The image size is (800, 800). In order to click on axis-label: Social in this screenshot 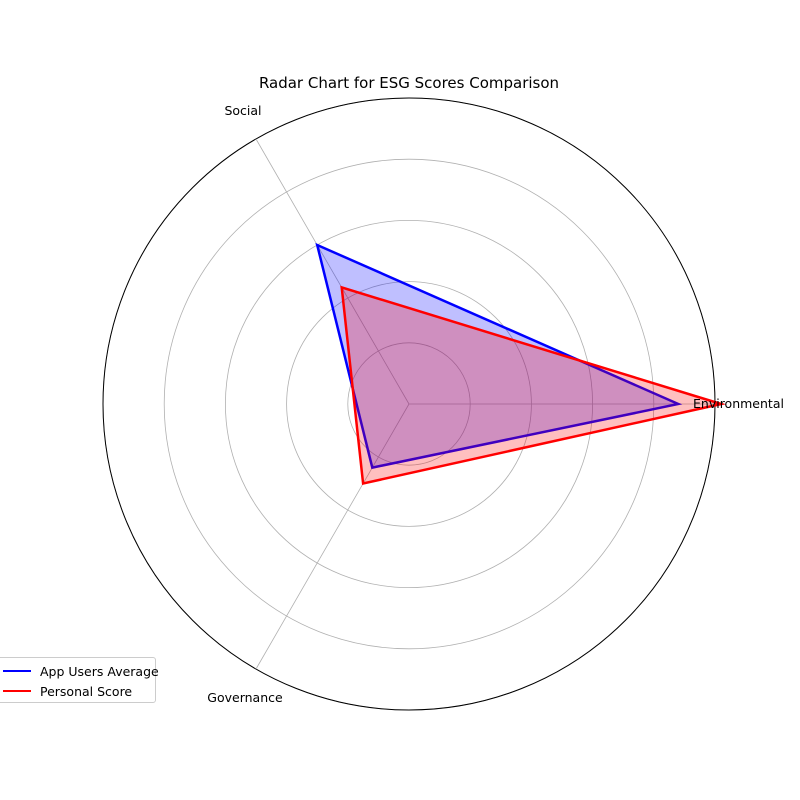, I will do `click(242, 110)`.